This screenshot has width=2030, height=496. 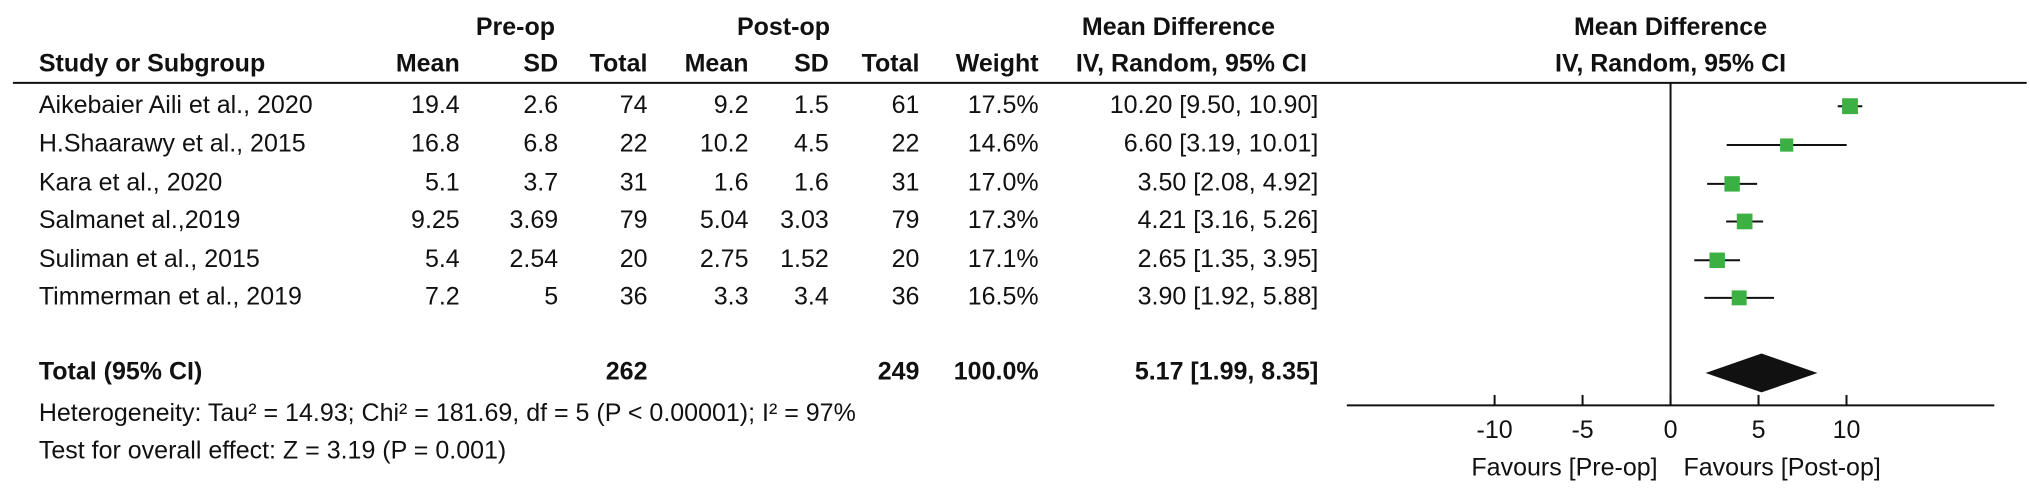 I want to click on total-cell: 249, so click(x=899, y=372).